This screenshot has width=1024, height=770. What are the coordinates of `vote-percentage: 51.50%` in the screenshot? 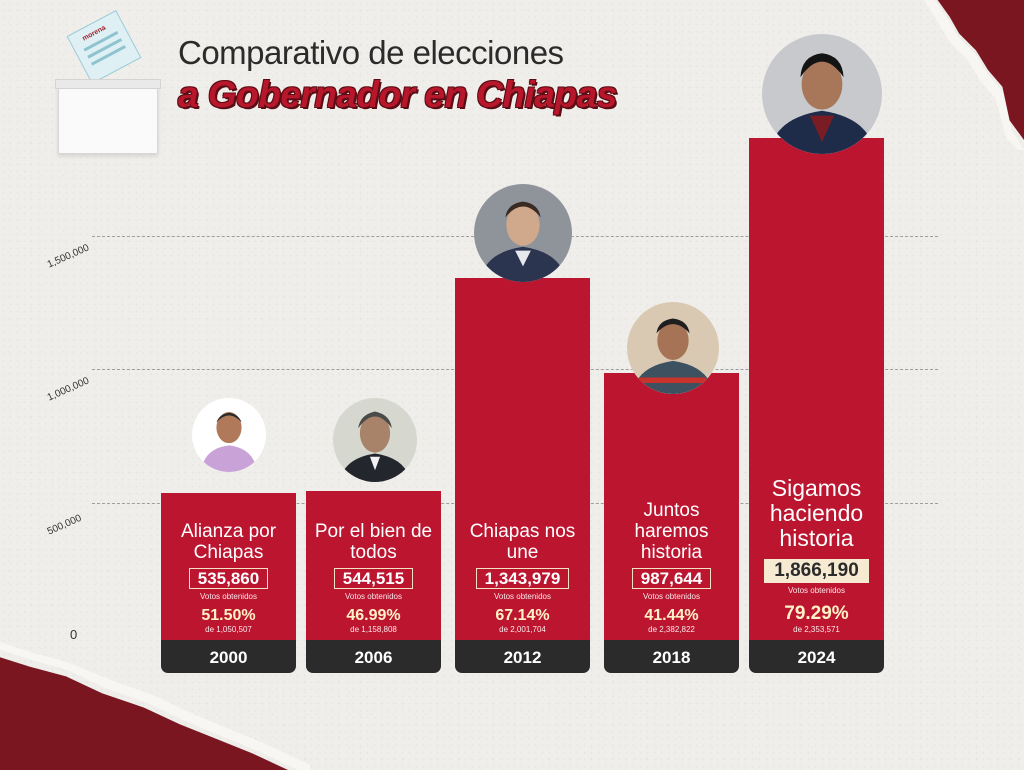 It's located at (228, 615).